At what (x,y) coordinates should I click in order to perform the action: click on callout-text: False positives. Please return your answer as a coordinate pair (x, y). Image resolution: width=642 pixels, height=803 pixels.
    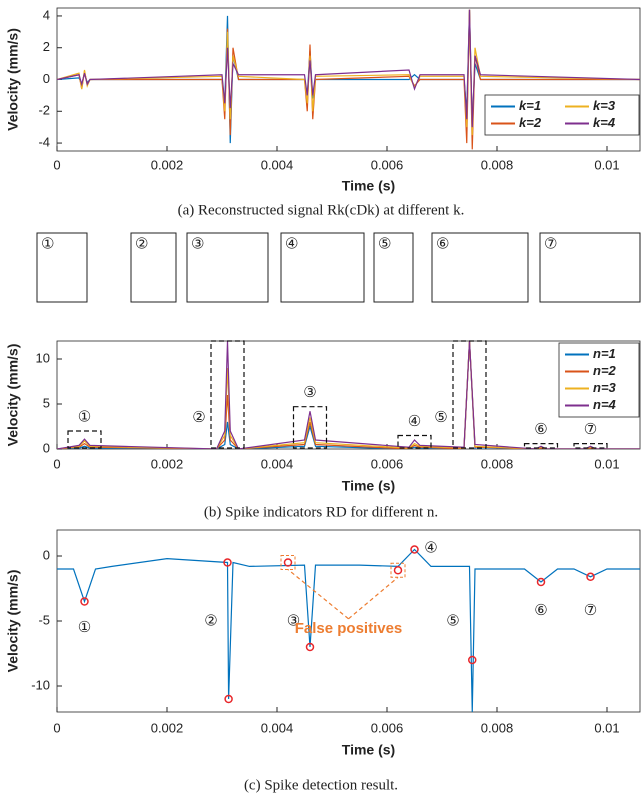
    Looking at the image, I should click on (349, 628).